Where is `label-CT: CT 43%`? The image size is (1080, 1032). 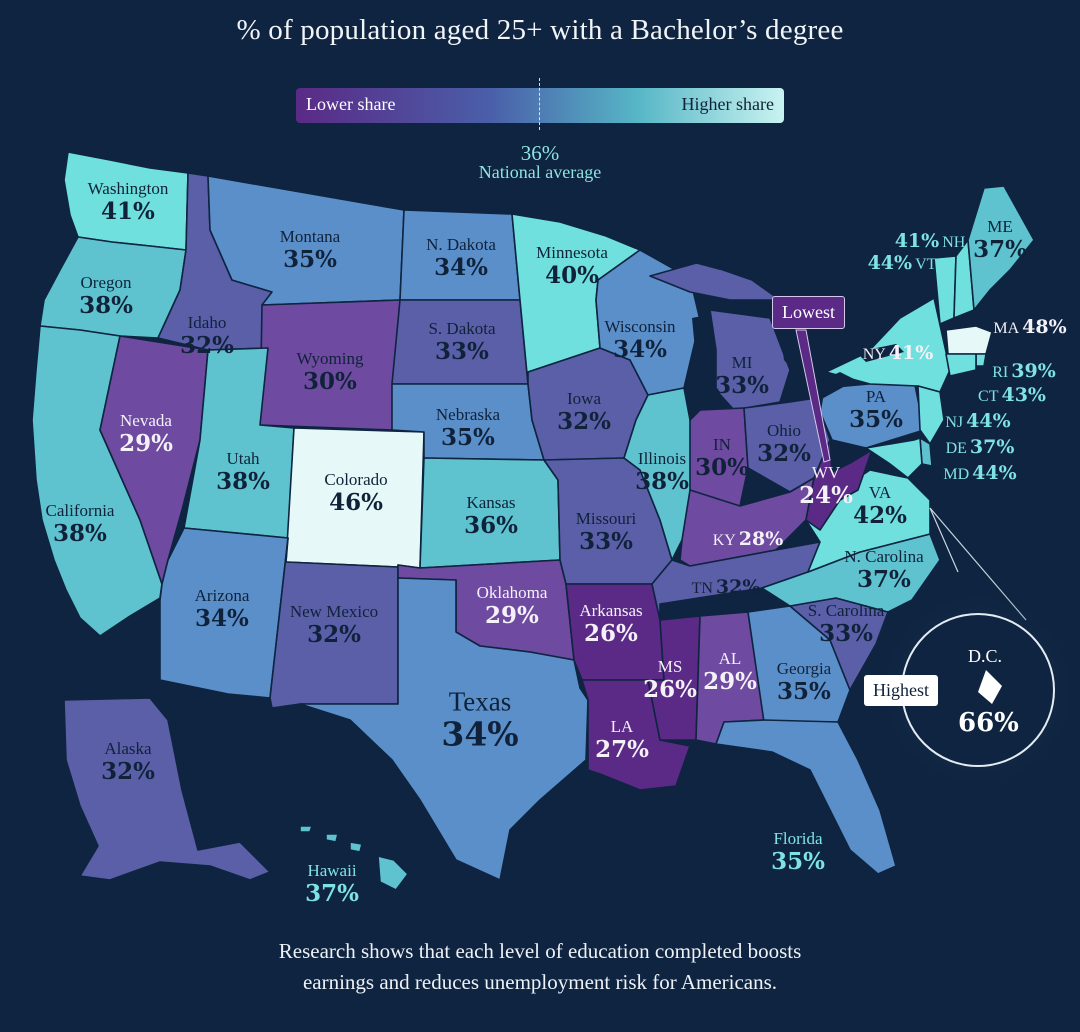
label-CT: CT 43% is located at coordinates (1012, 395).